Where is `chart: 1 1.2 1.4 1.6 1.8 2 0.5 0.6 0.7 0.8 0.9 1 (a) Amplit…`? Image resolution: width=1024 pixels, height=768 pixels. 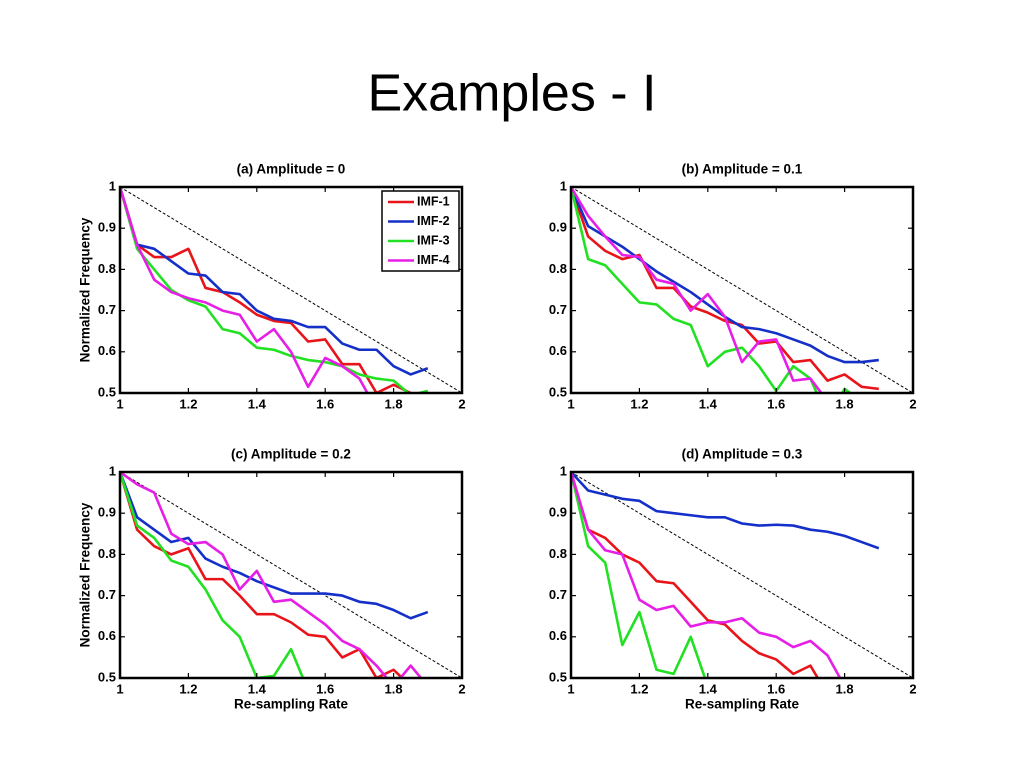 chart: 1 1.2 1.4 1.6 1.8 2 0.5 0.6 0.7 0.8 0.9 1 (a) Amplit… is located at coordinates (272, 287).